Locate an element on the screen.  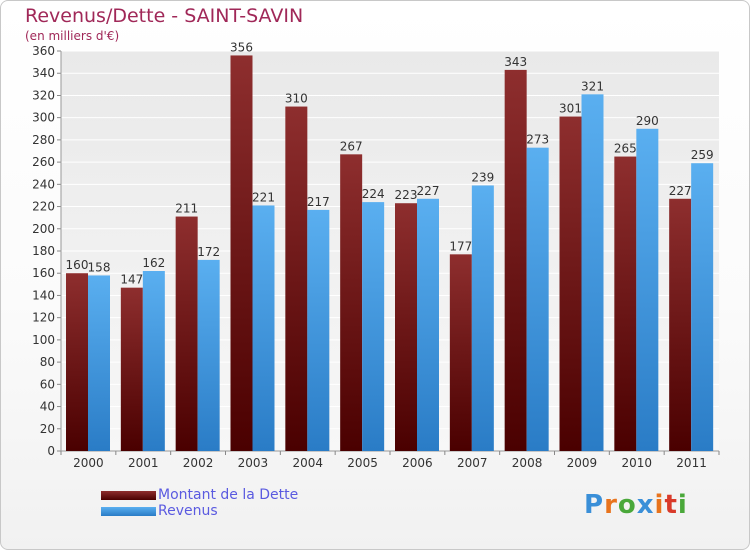
y-tick-label: 80 is located at coordinates (47, 362).